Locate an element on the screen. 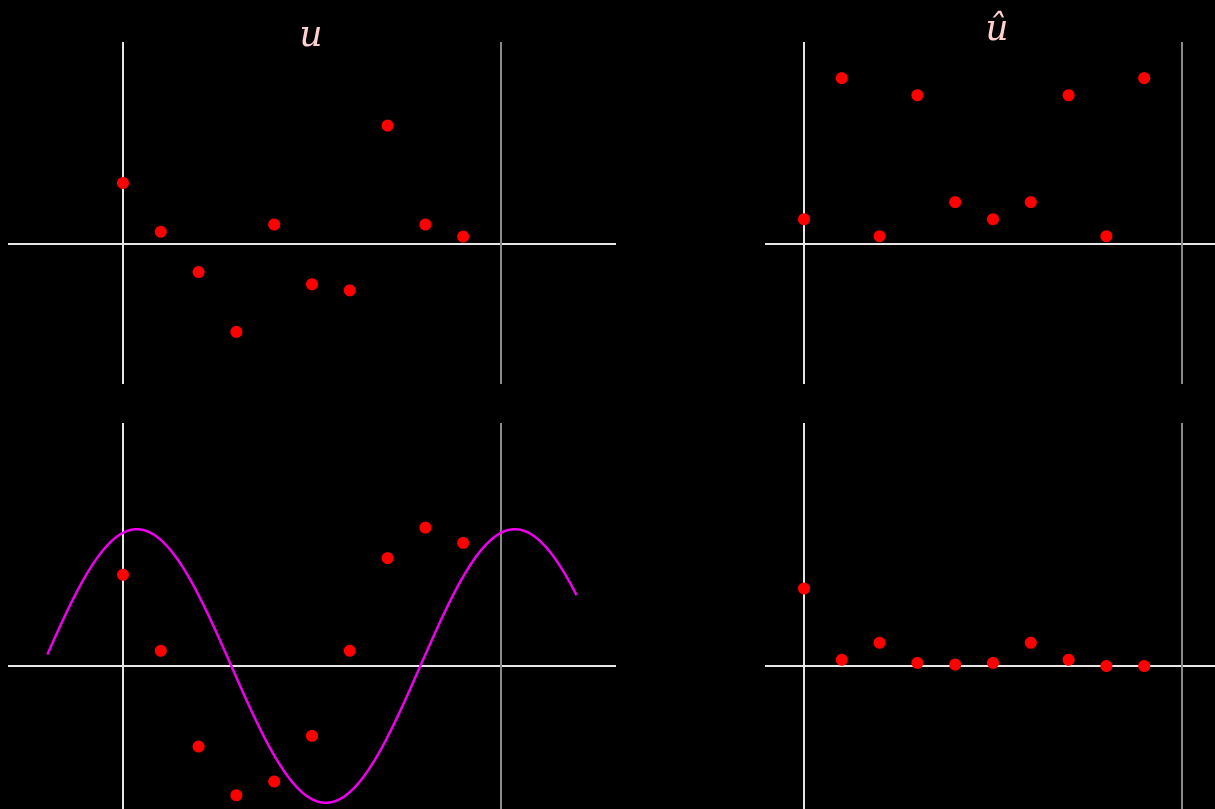 The width and height of the screenshot is (1215, 809). panel-u-hat-title: û is located at coordinates (996, 28).